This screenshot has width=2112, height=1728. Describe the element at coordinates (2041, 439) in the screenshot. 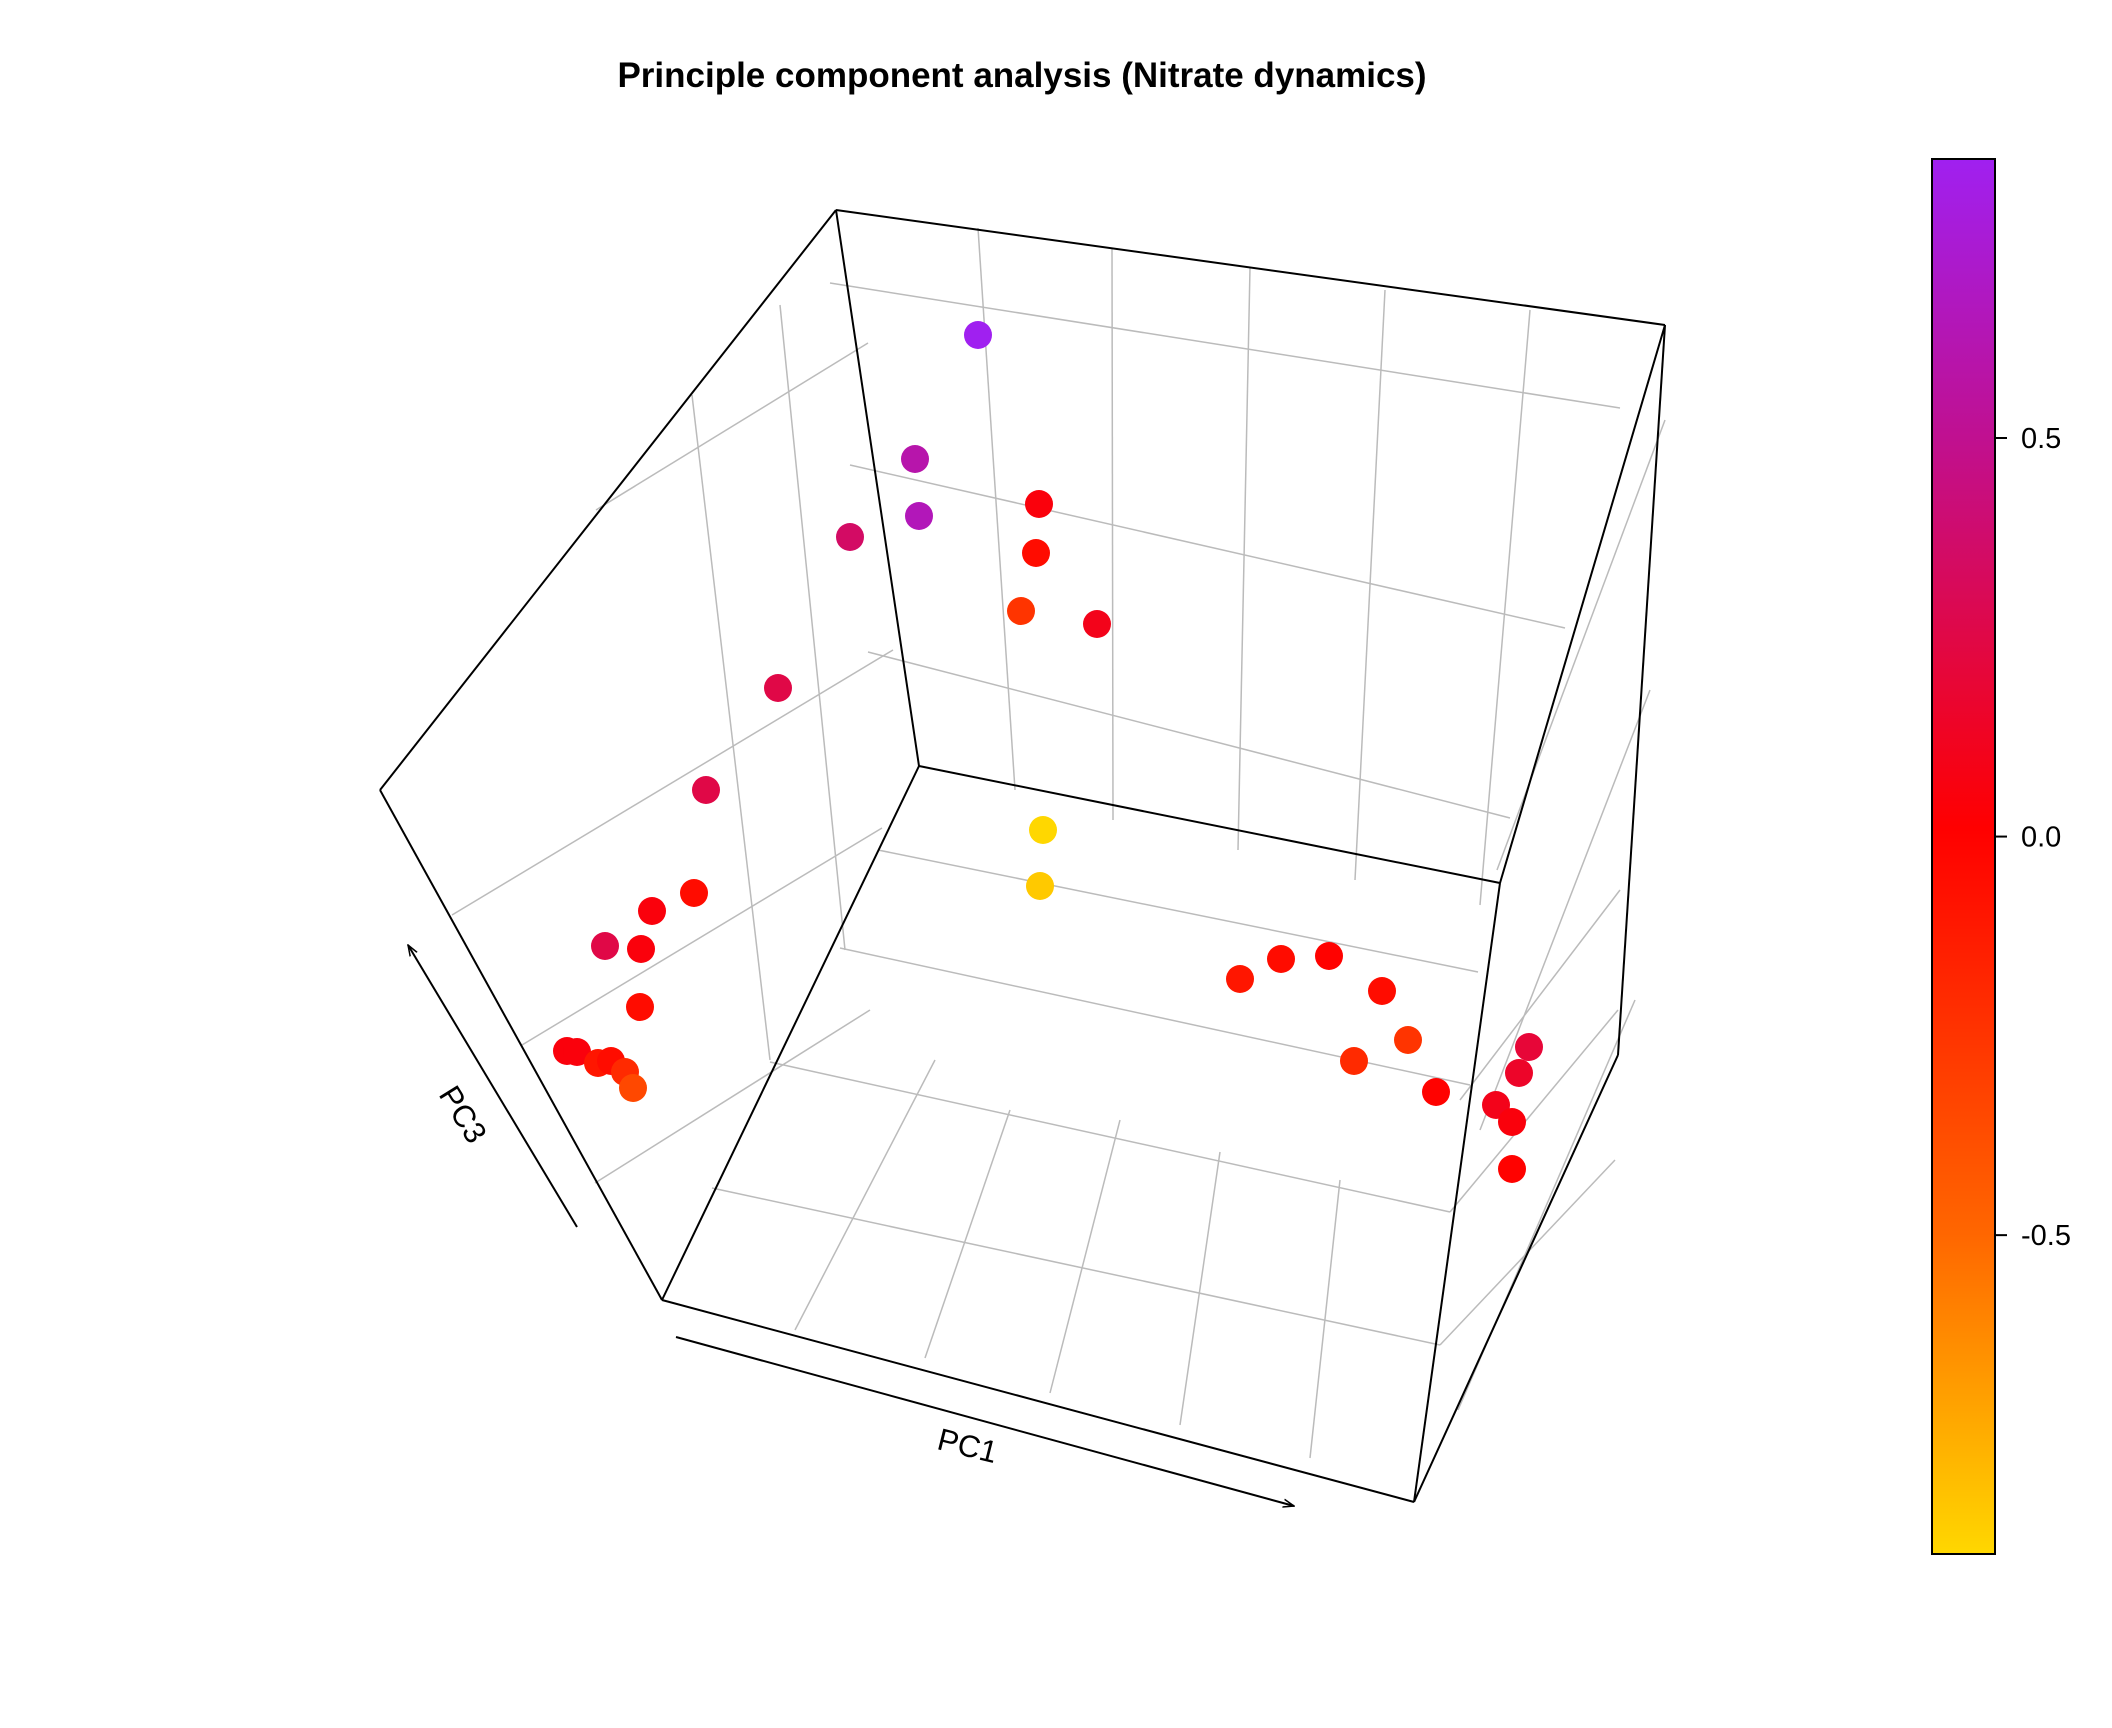

I see `colorbar-tick-label: 0.5` at that location.